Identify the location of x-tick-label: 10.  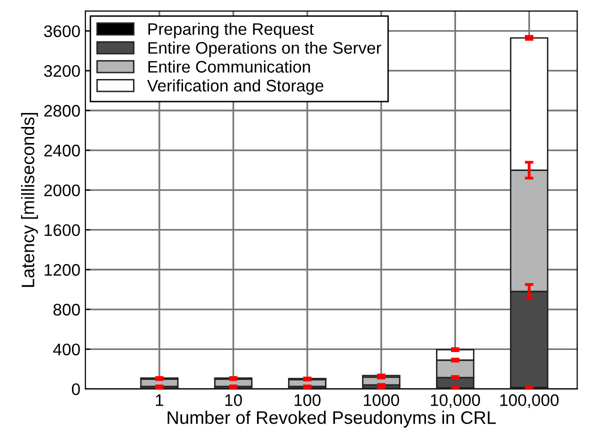
(233, 400).